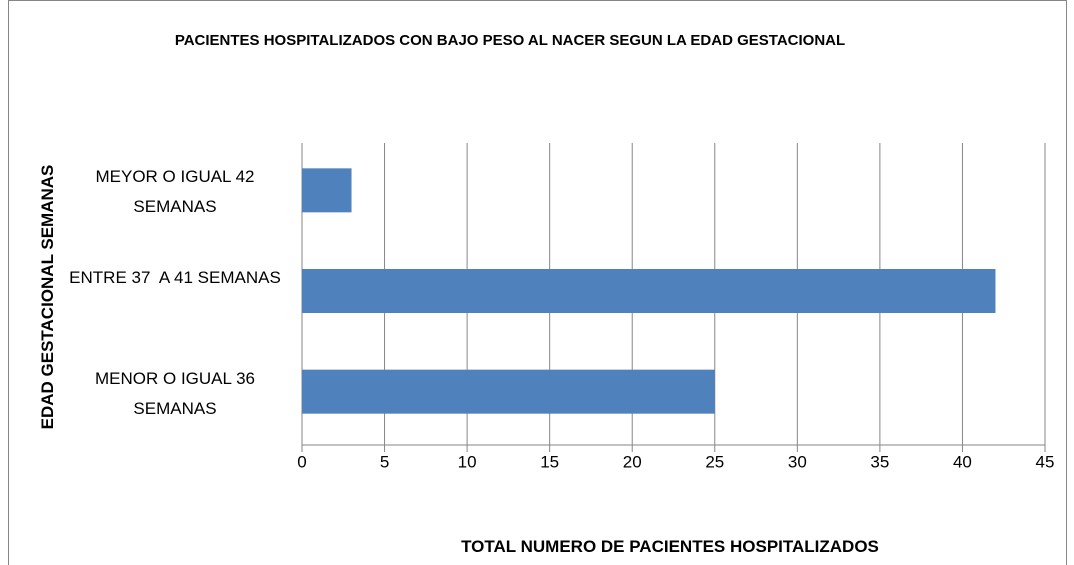  I want to click on y-tick-label: ENTRE 37 A 41 SEMANAS, so click(175, 277).